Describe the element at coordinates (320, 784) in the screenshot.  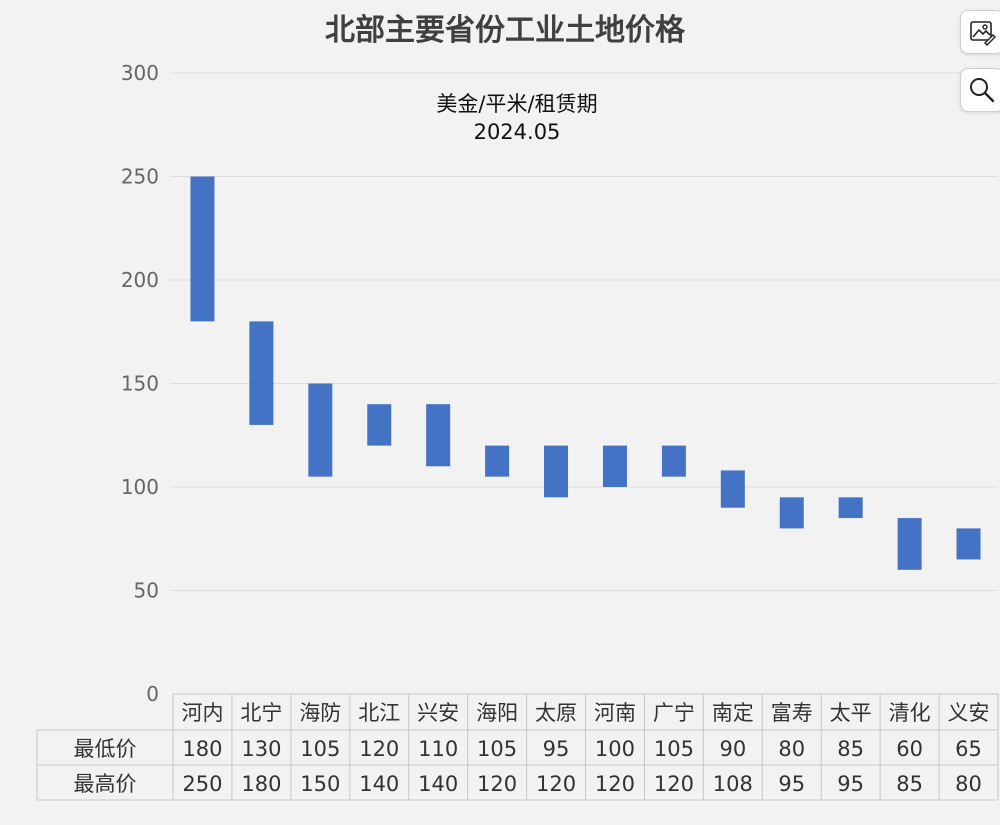
I see `data-label: 150` at that location.